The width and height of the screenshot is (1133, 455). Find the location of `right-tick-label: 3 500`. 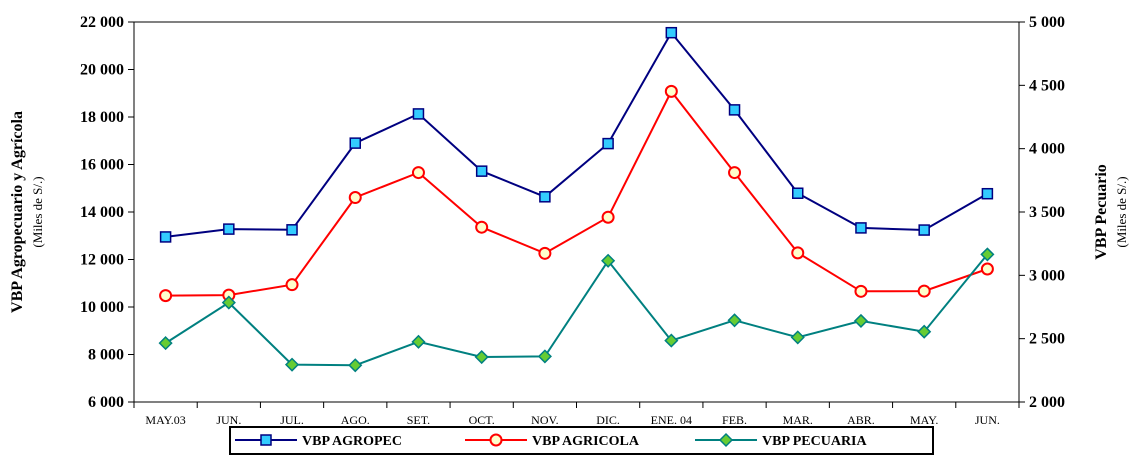

right-tick-label: 3 500 is located at coordinates (1047, 212).